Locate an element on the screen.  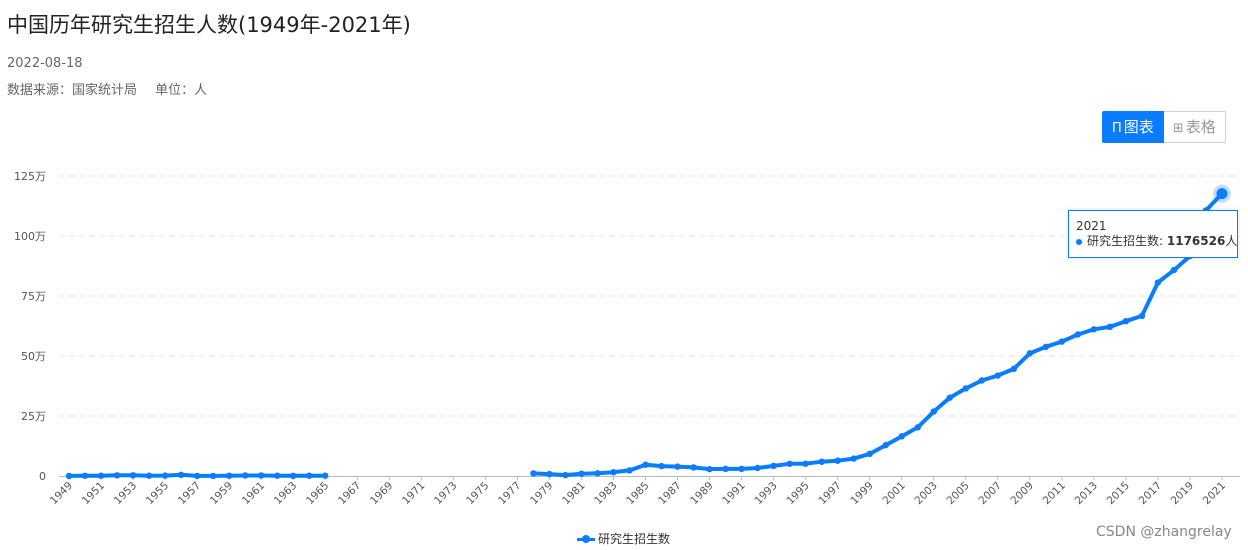
x-tick-label: 2009 is located at coordinates (1022, 493).